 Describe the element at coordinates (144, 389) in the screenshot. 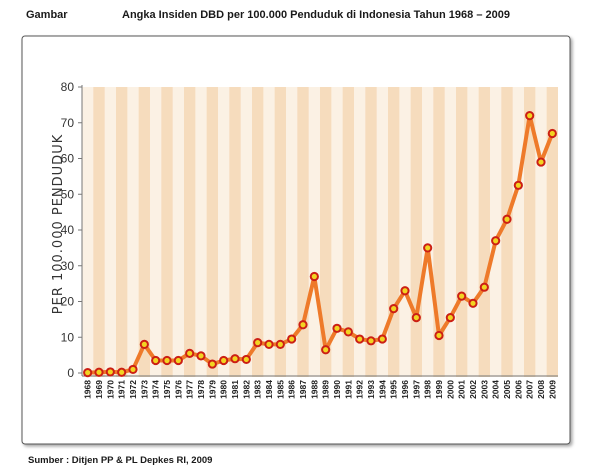

I see `x-tick-label: 1973` at that location.